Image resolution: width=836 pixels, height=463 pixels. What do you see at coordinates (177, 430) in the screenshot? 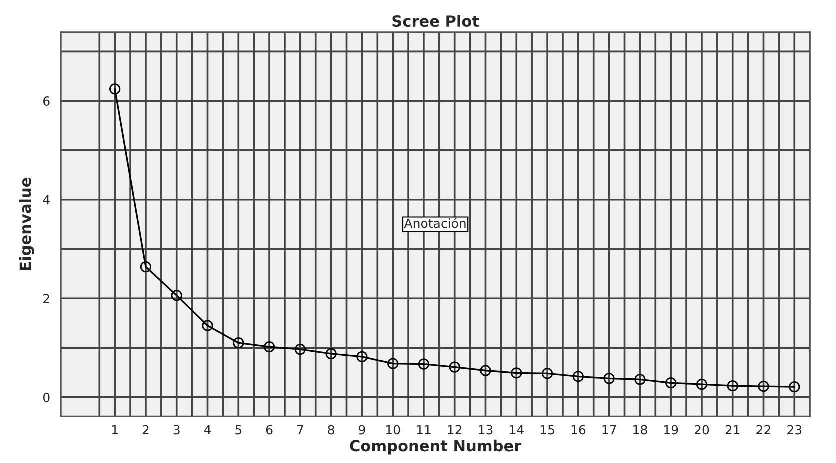
I see `x-tick-label: 3` at bounding box center [177, 430].